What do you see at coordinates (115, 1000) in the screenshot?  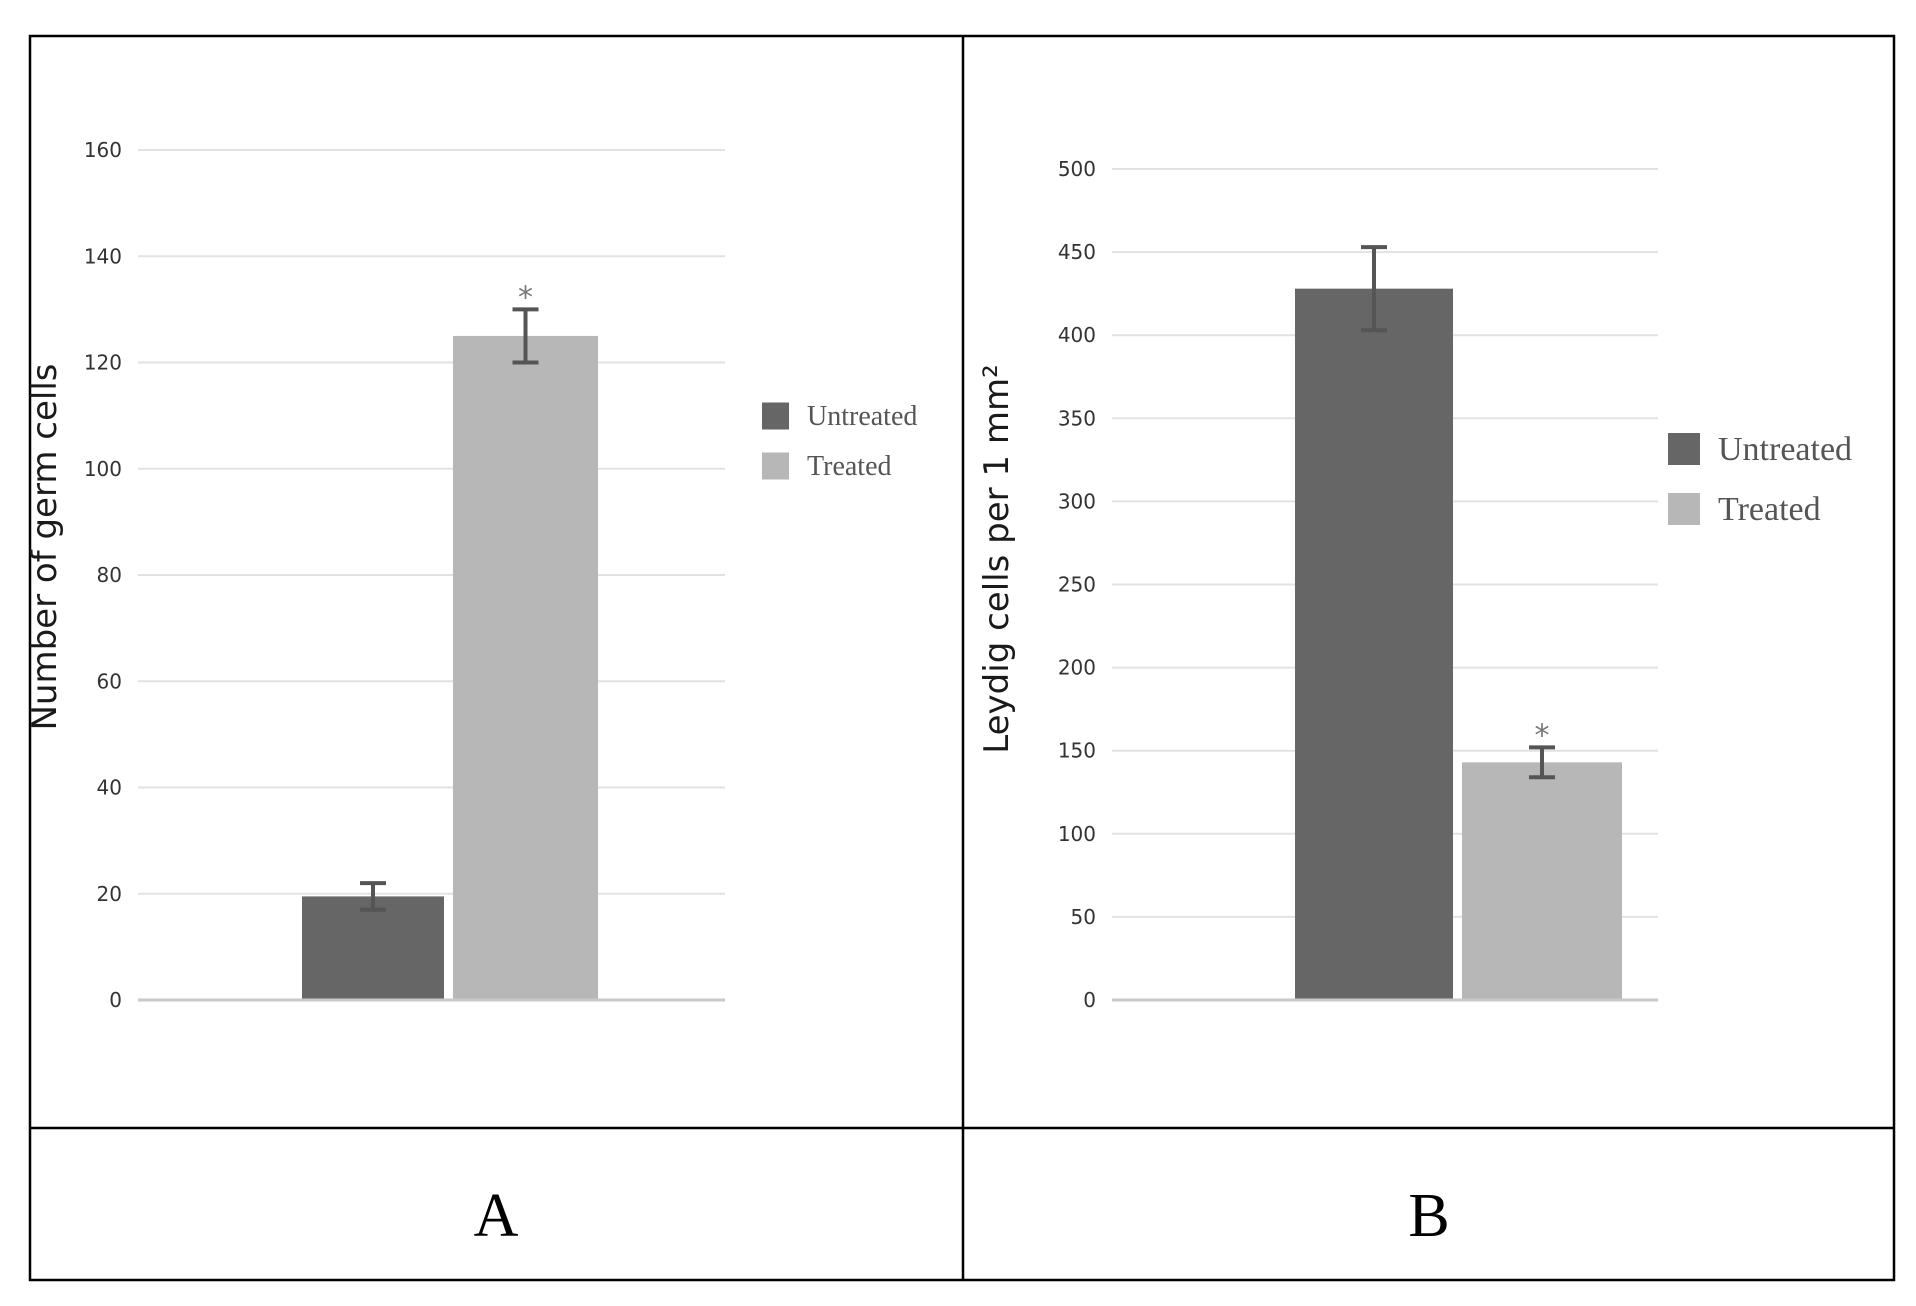 I see `chart-a-y-tick-0: 0` at bounding box center [115, 1000].